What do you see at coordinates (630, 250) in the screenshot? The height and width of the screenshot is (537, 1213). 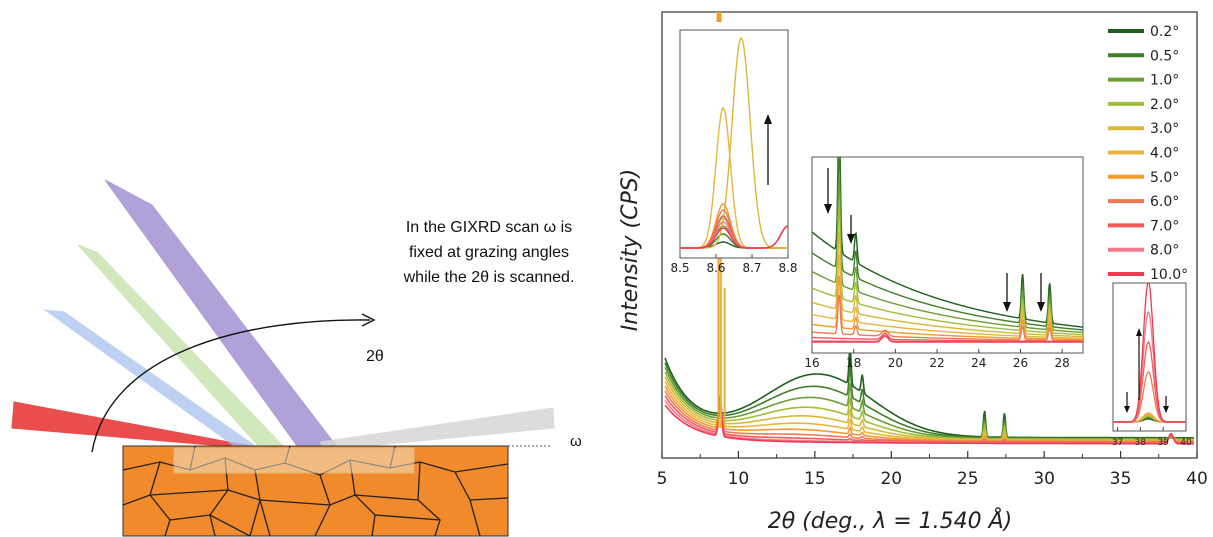 I see `y-axis-label: Intensity (CPS)` at bounding box center [630, 250].